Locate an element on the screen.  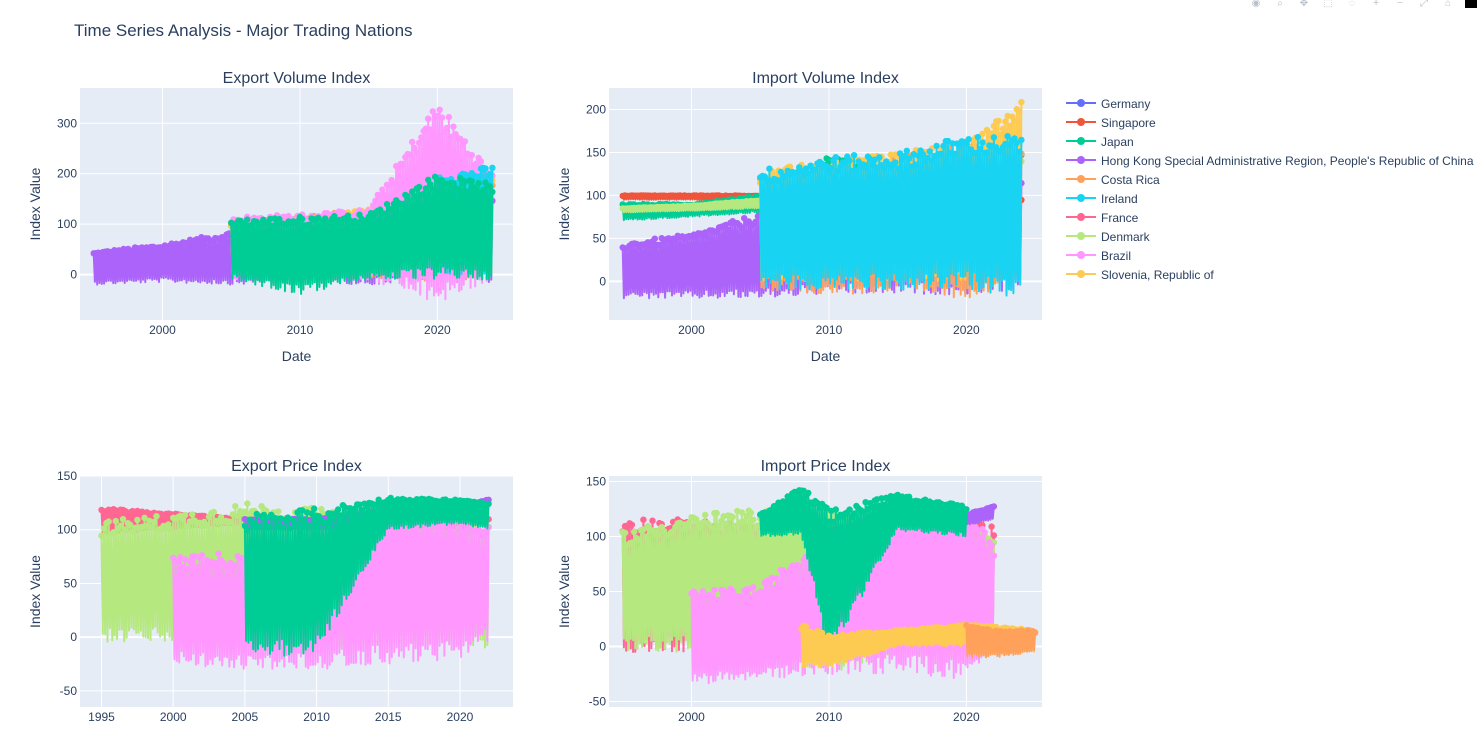
y-tick-label: 50 is located at coordinates (600, 592).